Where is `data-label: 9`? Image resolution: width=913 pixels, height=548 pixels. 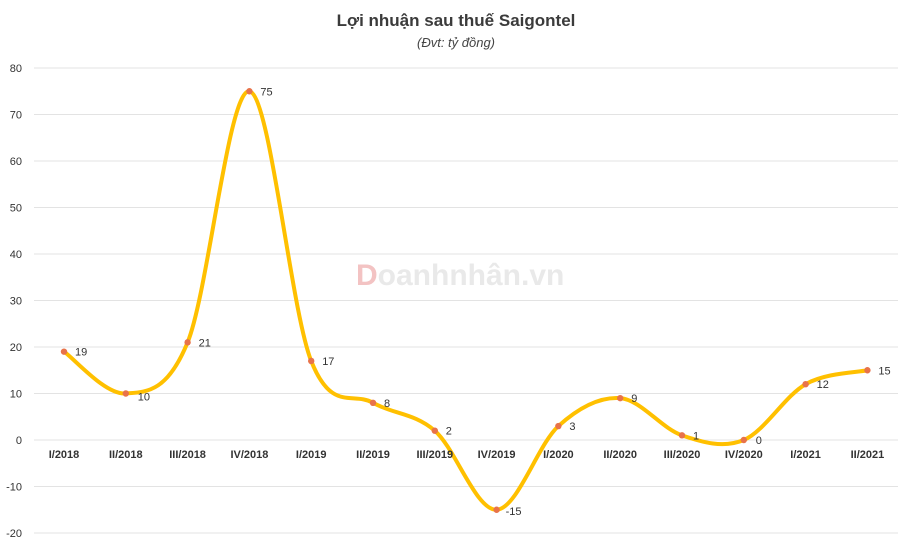
data-label: 9 is located at coordinates (634, 399).